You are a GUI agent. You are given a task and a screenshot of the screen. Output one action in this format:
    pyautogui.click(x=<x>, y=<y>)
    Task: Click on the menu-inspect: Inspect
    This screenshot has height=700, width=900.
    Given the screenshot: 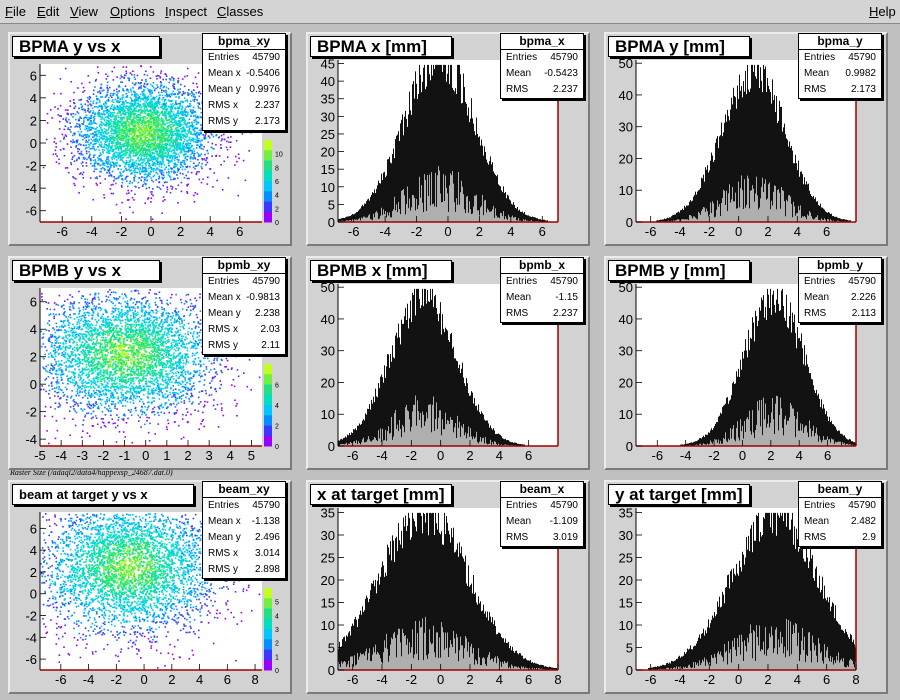 What is the action you would take?
    pyautogui.click(x=186, y=11)
    